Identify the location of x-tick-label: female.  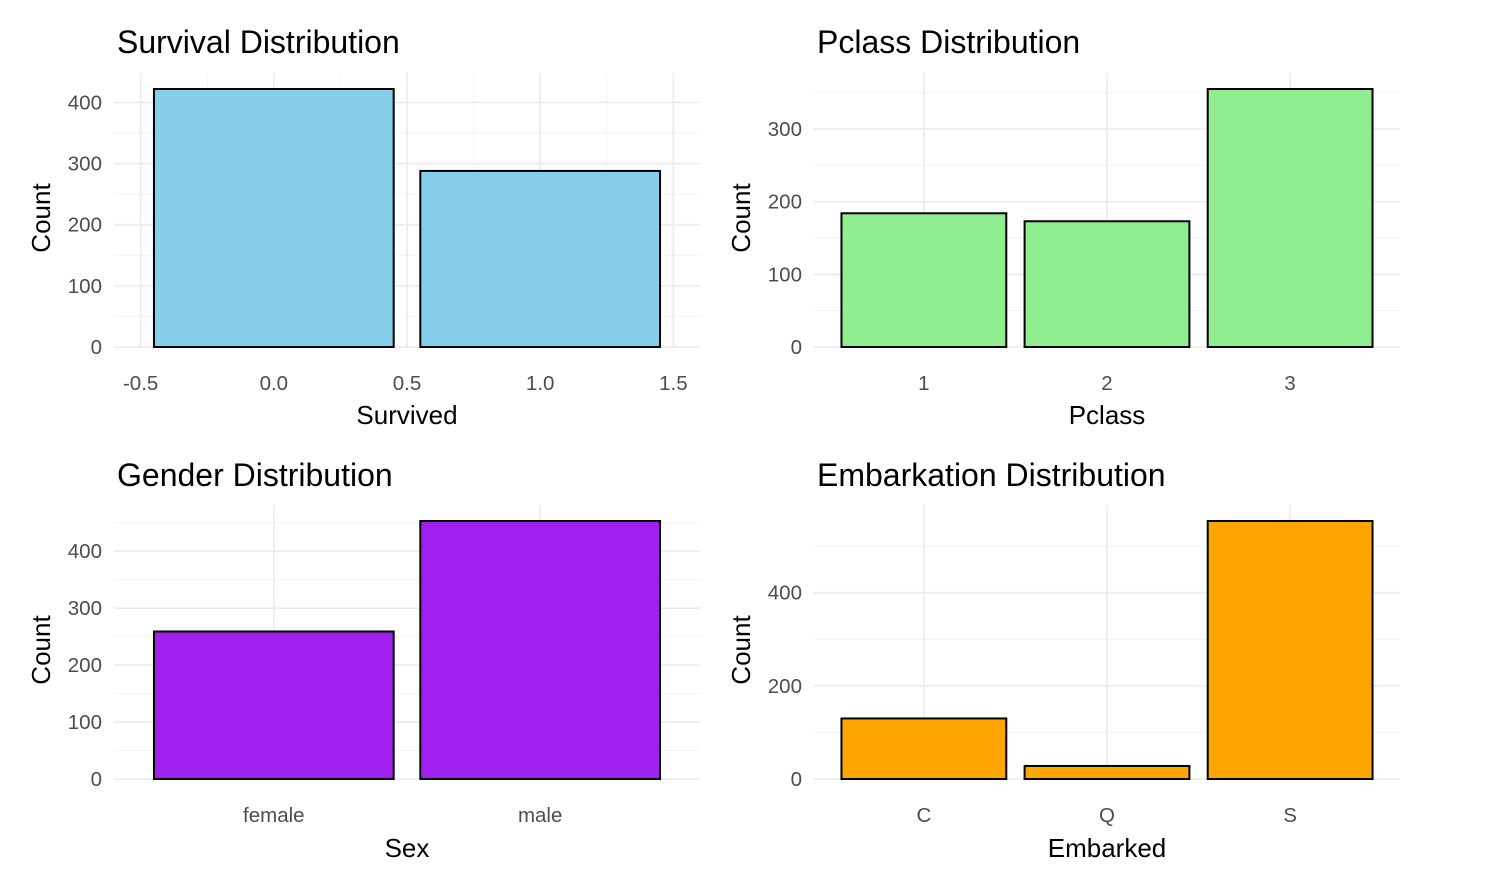
(274, 815).